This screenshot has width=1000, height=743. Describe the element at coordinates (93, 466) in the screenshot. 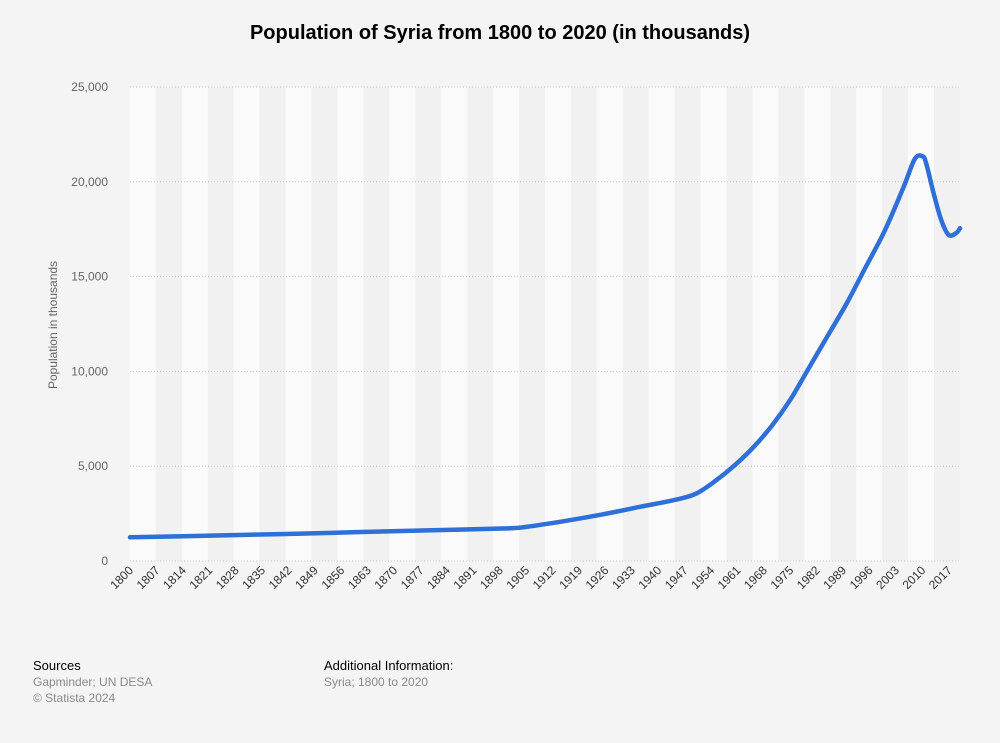

I see `y-tick-label-1: 5,000` at that location.